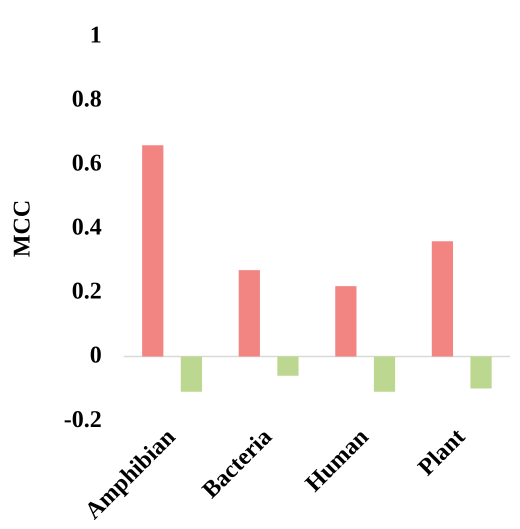 The height and width of the screenshot is (529, 520). I want to click on y-tick-label: -0.2, so click(83, 419).